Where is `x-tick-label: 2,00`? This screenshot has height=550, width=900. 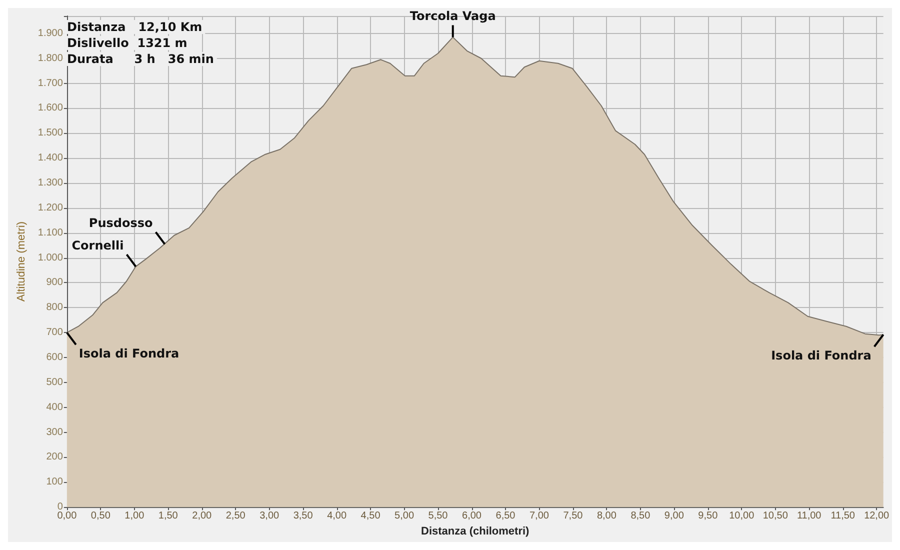
x-tick-label: 2,00 is located at coordinates (202, 516).